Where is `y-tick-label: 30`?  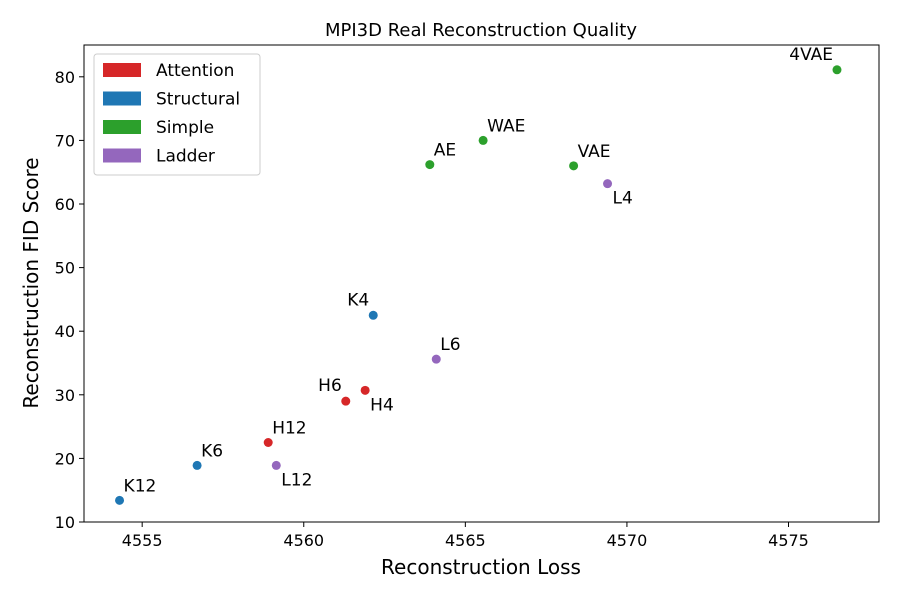 y-tick-label: 30 is located at coordinates (65, 395).